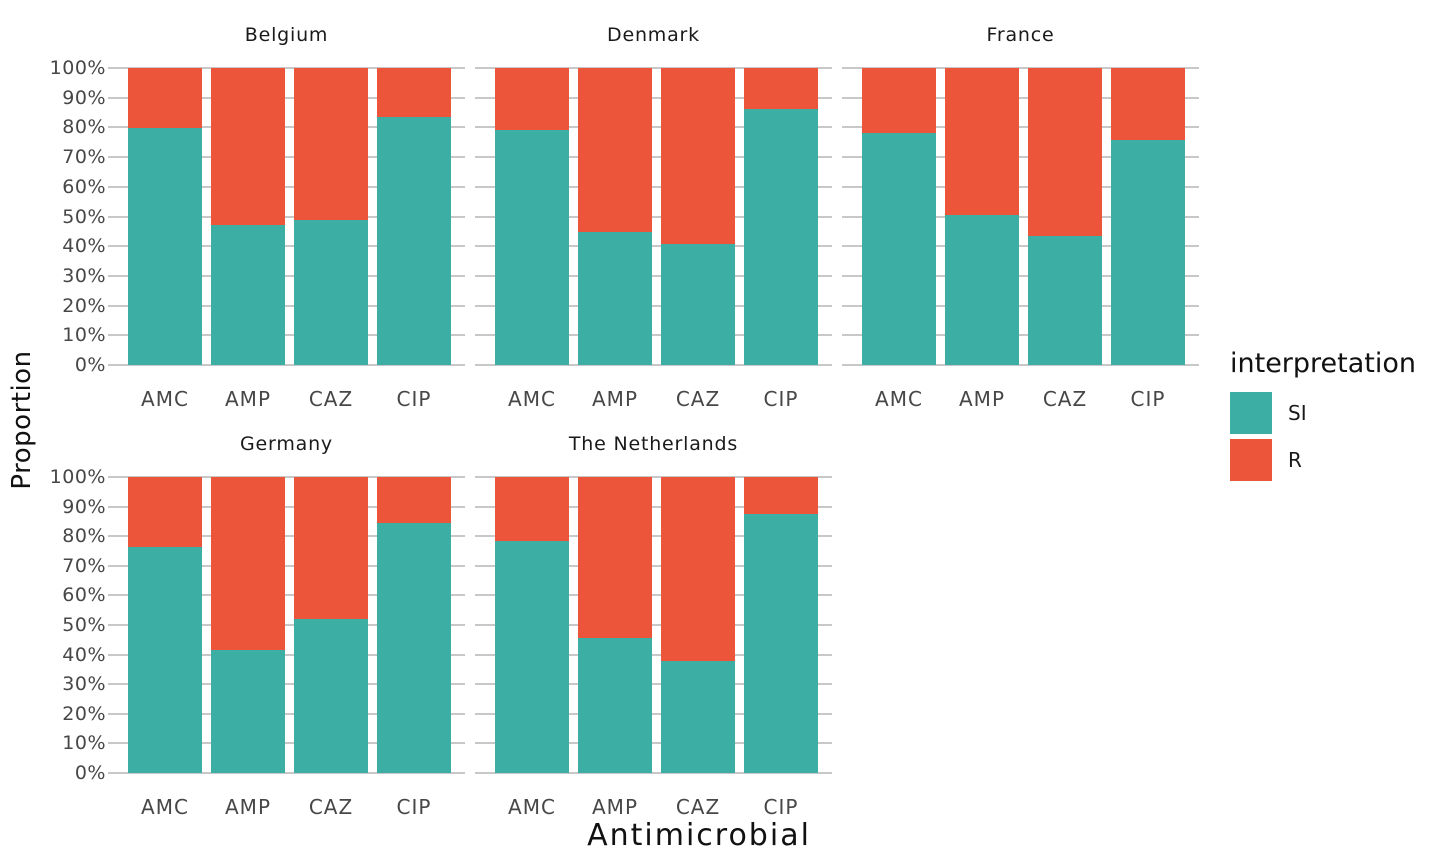  What do you see at coordinates (615, 150) in the screenshot?
I see `bar-segment-denmark-amp-r` at bounding box center [615, 150].